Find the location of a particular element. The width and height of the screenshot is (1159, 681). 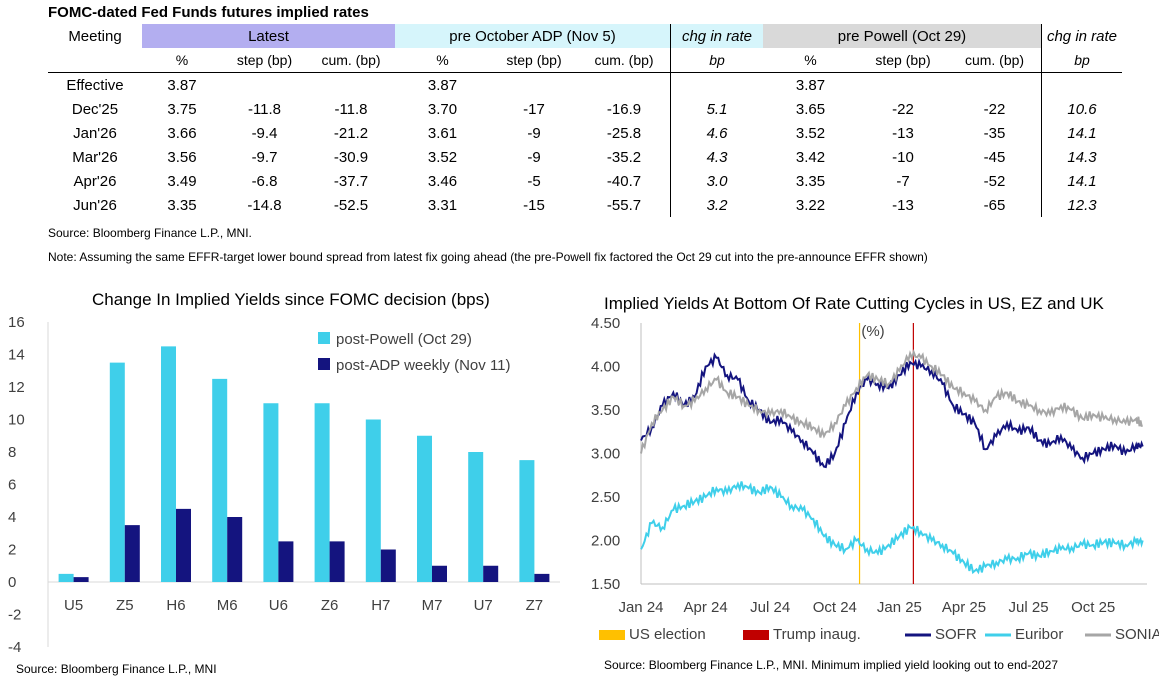

x-tick-label: U7 is located at coordinates (483, 605).